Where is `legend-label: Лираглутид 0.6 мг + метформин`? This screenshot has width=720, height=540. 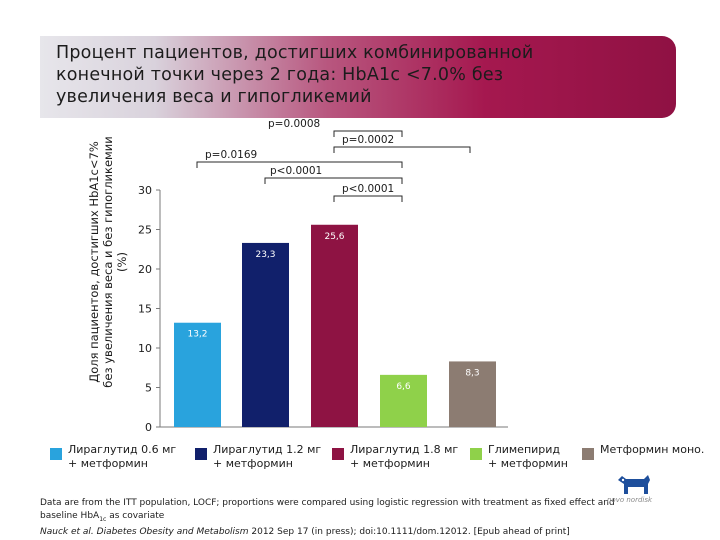 legend-label: Лираглутид 0.6 мг + метформин is located at coordinates (122, 456).